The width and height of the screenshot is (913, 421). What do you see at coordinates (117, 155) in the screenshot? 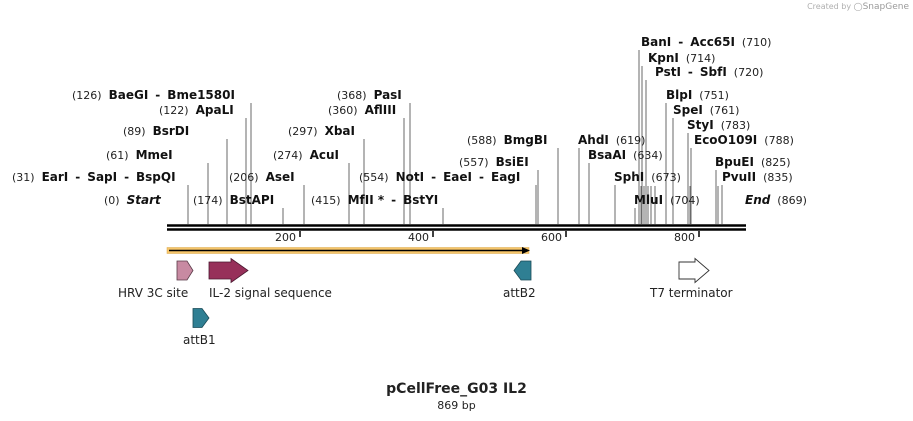
I see `site-position: (61)` at bounding box center [117, 155].